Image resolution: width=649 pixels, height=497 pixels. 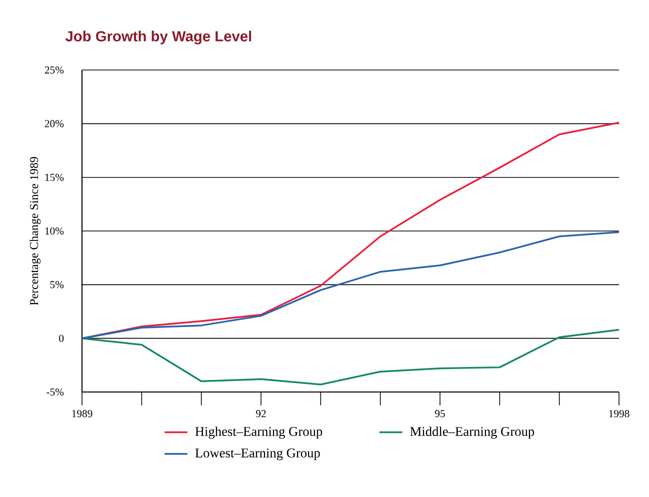 What do you see at coordinates (57, 284) in the screenshot?
I see `y-tick-label: 5%` at bounding box center [57, 284].